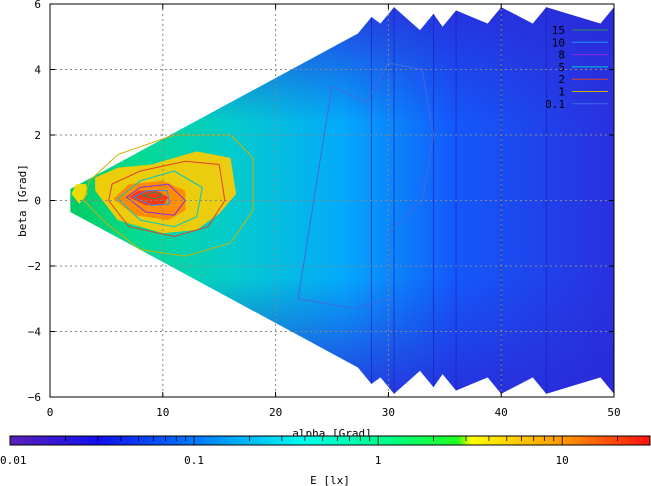 The image size is (651, 486). I want to click on x-tick-label: 0, so click(50, 412).